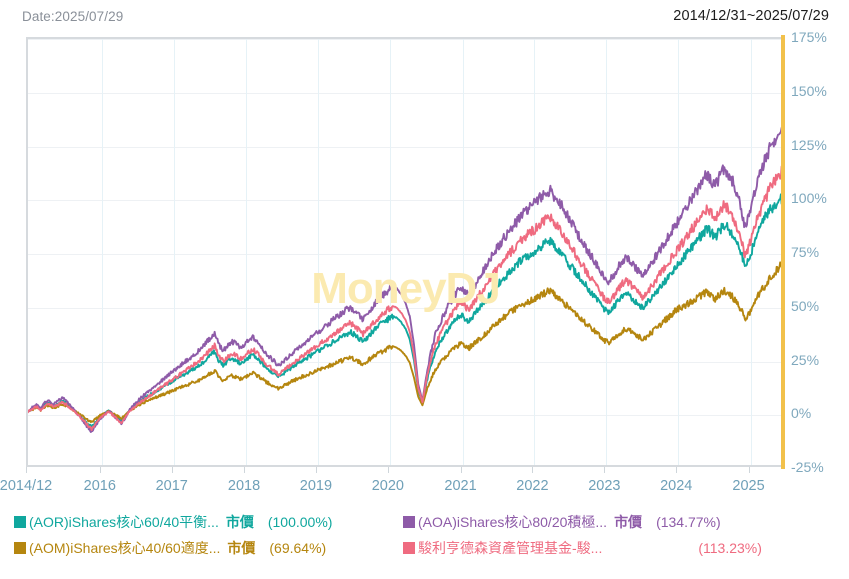 This screenshot has height=579, width=849. Describe the element at coordinates (783, 252) in the screenshot. I see `right-axis-line` at that location.